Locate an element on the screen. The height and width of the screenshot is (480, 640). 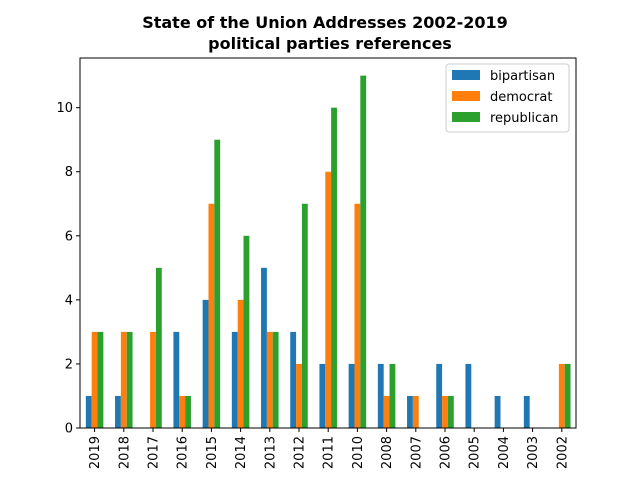
x-tick-label: 2016 is located at coordinates (183, 452).